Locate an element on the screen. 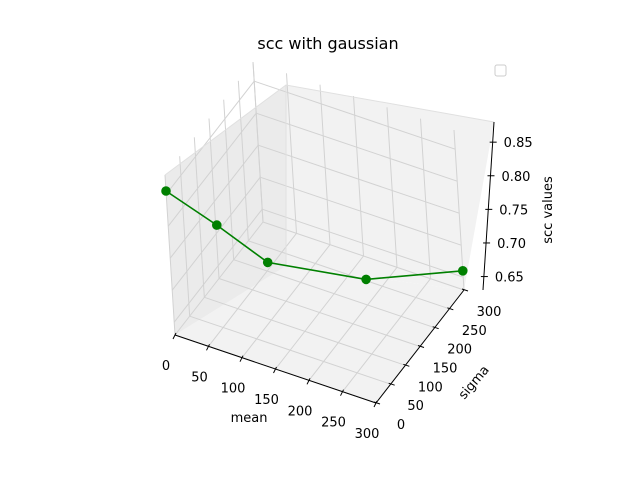  z-tick-label: 0.80 is located at coordinates (515, 177).